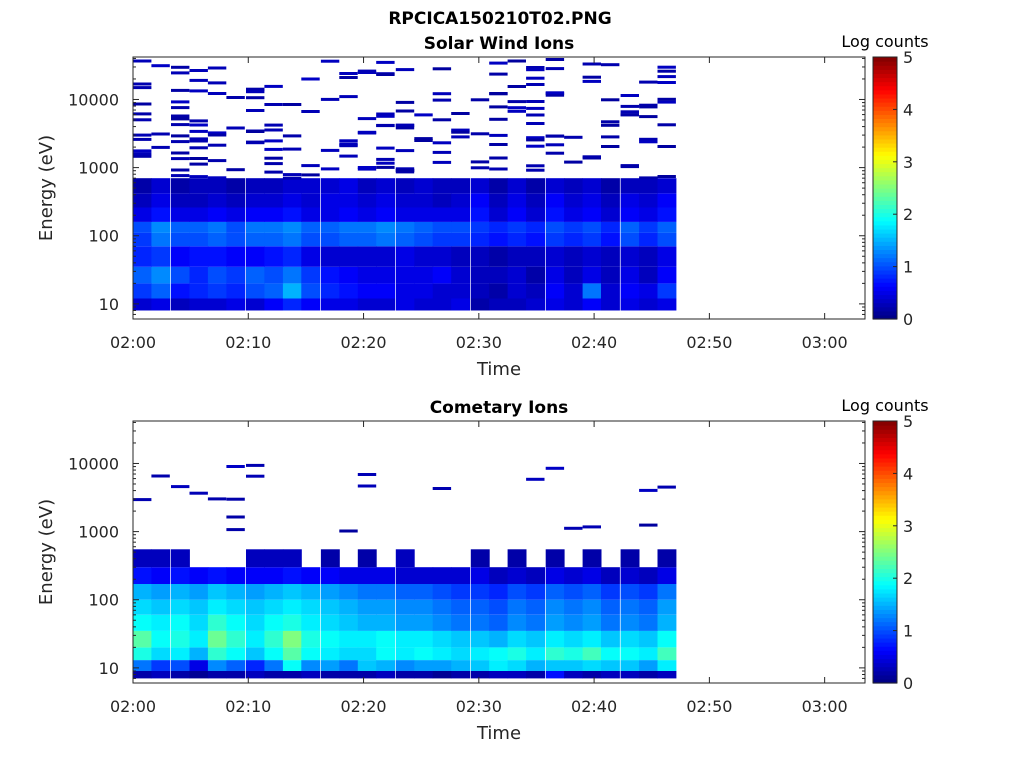 This screenshot has width=1024, height=768. I want to click on x-tick-label: 02:00, so click(133, 342).